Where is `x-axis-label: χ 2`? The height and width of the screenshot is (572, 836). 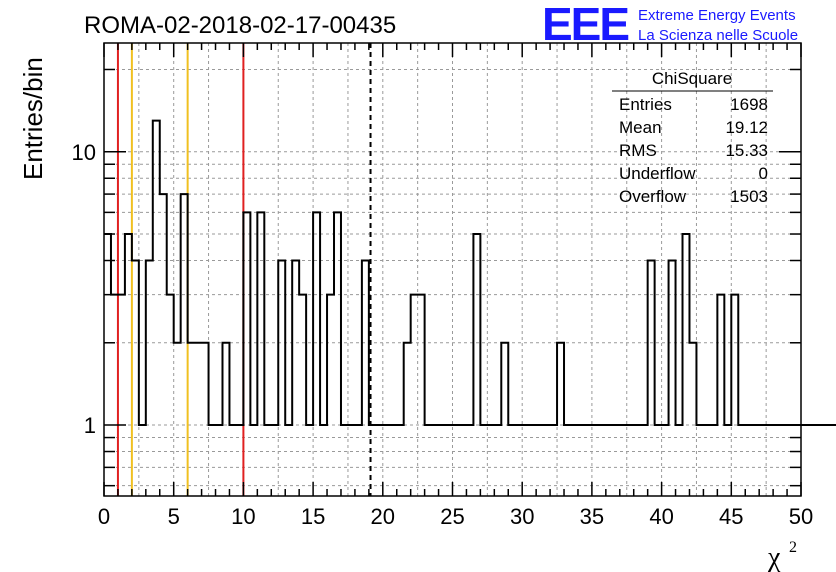 x-axis-label: χ 2 is located at coordinates (782, 555).